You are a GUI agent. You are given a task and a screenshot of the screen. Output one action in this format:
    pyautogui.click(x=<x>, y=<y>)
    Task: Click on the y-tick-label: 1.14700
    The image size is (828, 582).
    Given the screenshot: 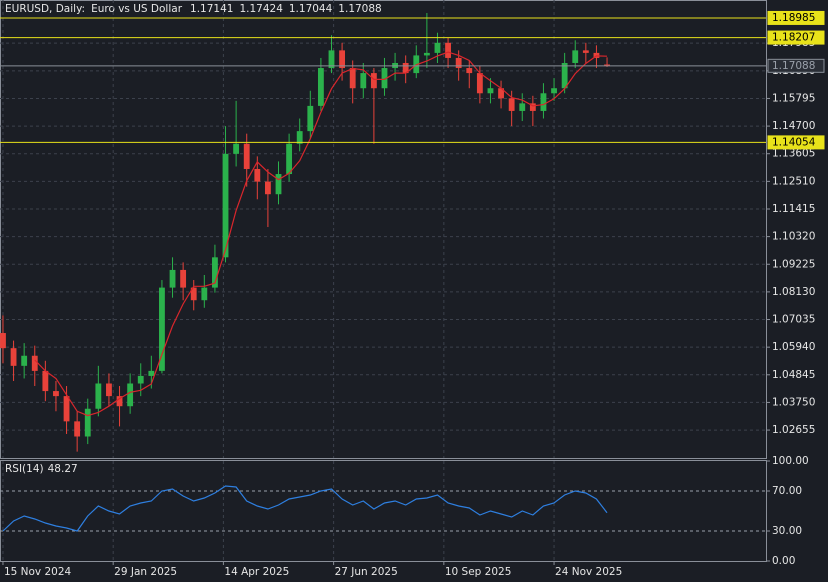 What is the action you would take?
    pyautogui.click(x=793, y=126)
    